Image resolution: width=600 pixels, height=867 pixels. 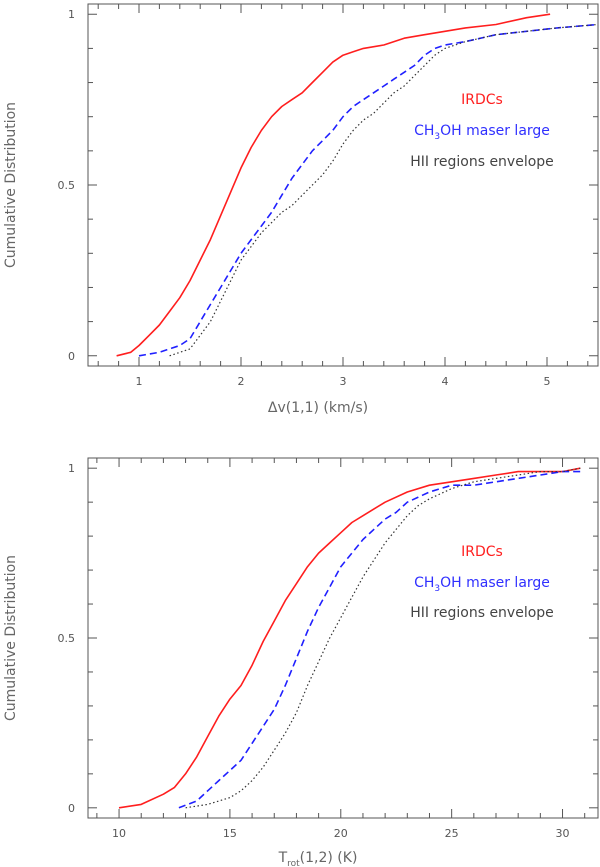 What do you see at coordinates (139, 381) in the screenshot?
I see `x-tick-label: 1` at bounding box center [139, 381].